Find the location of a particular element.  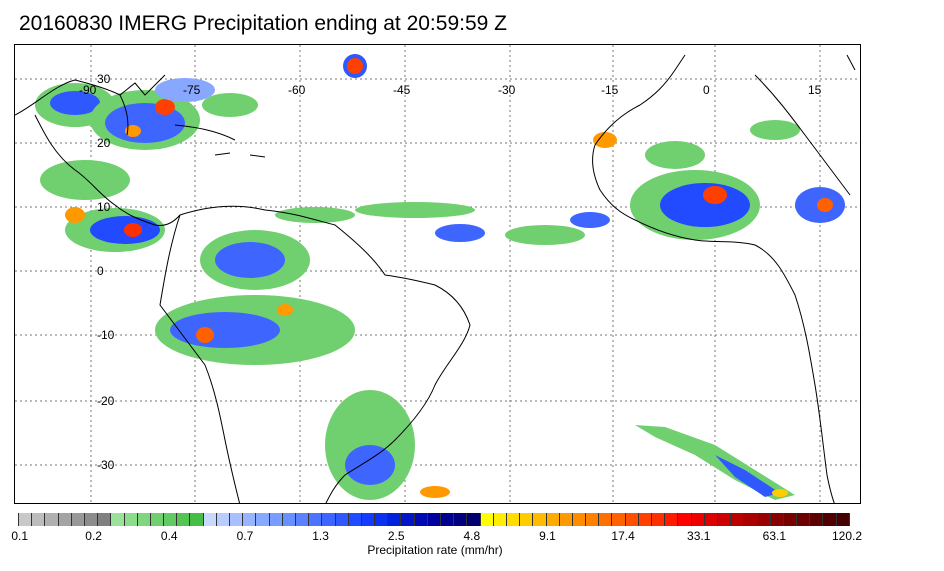

latitude-labels: 30 20 10 0 -10 -20 -30 is located at coordinates (106, 272).